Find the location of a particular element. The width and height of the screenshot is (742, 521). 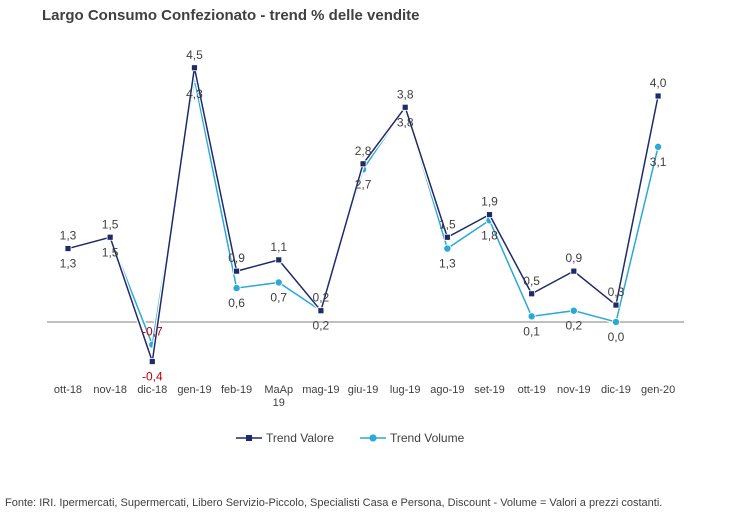

x-tick-label: ago-19 is located at coordinates (447, 390).